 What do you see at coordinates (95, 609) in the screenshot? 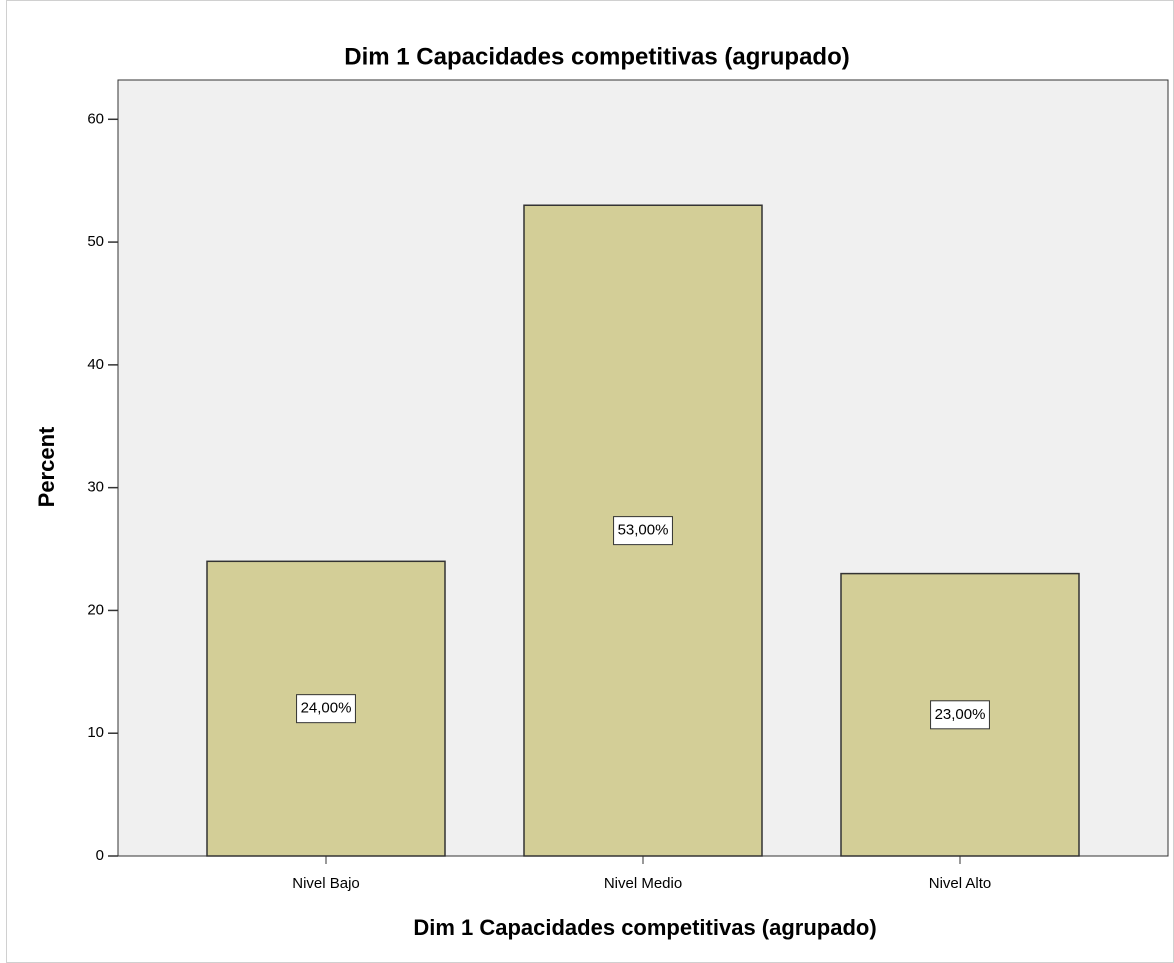
I see `y-tick-label: 20` at bounding box center [95, 609].